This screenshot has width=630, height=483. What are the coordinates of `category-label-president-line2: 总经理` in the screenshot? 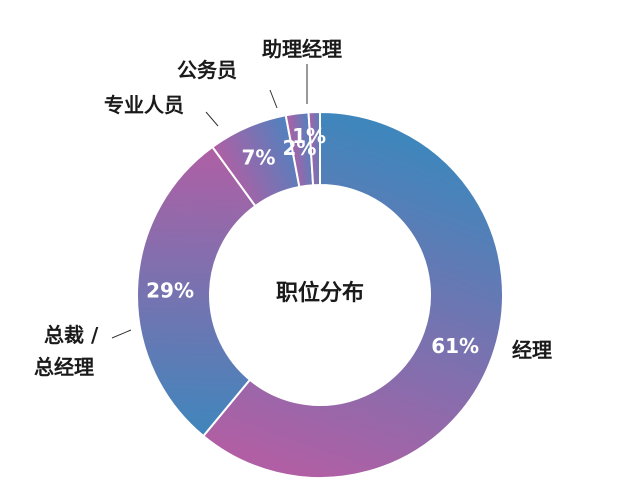 It's located at (64, 367).